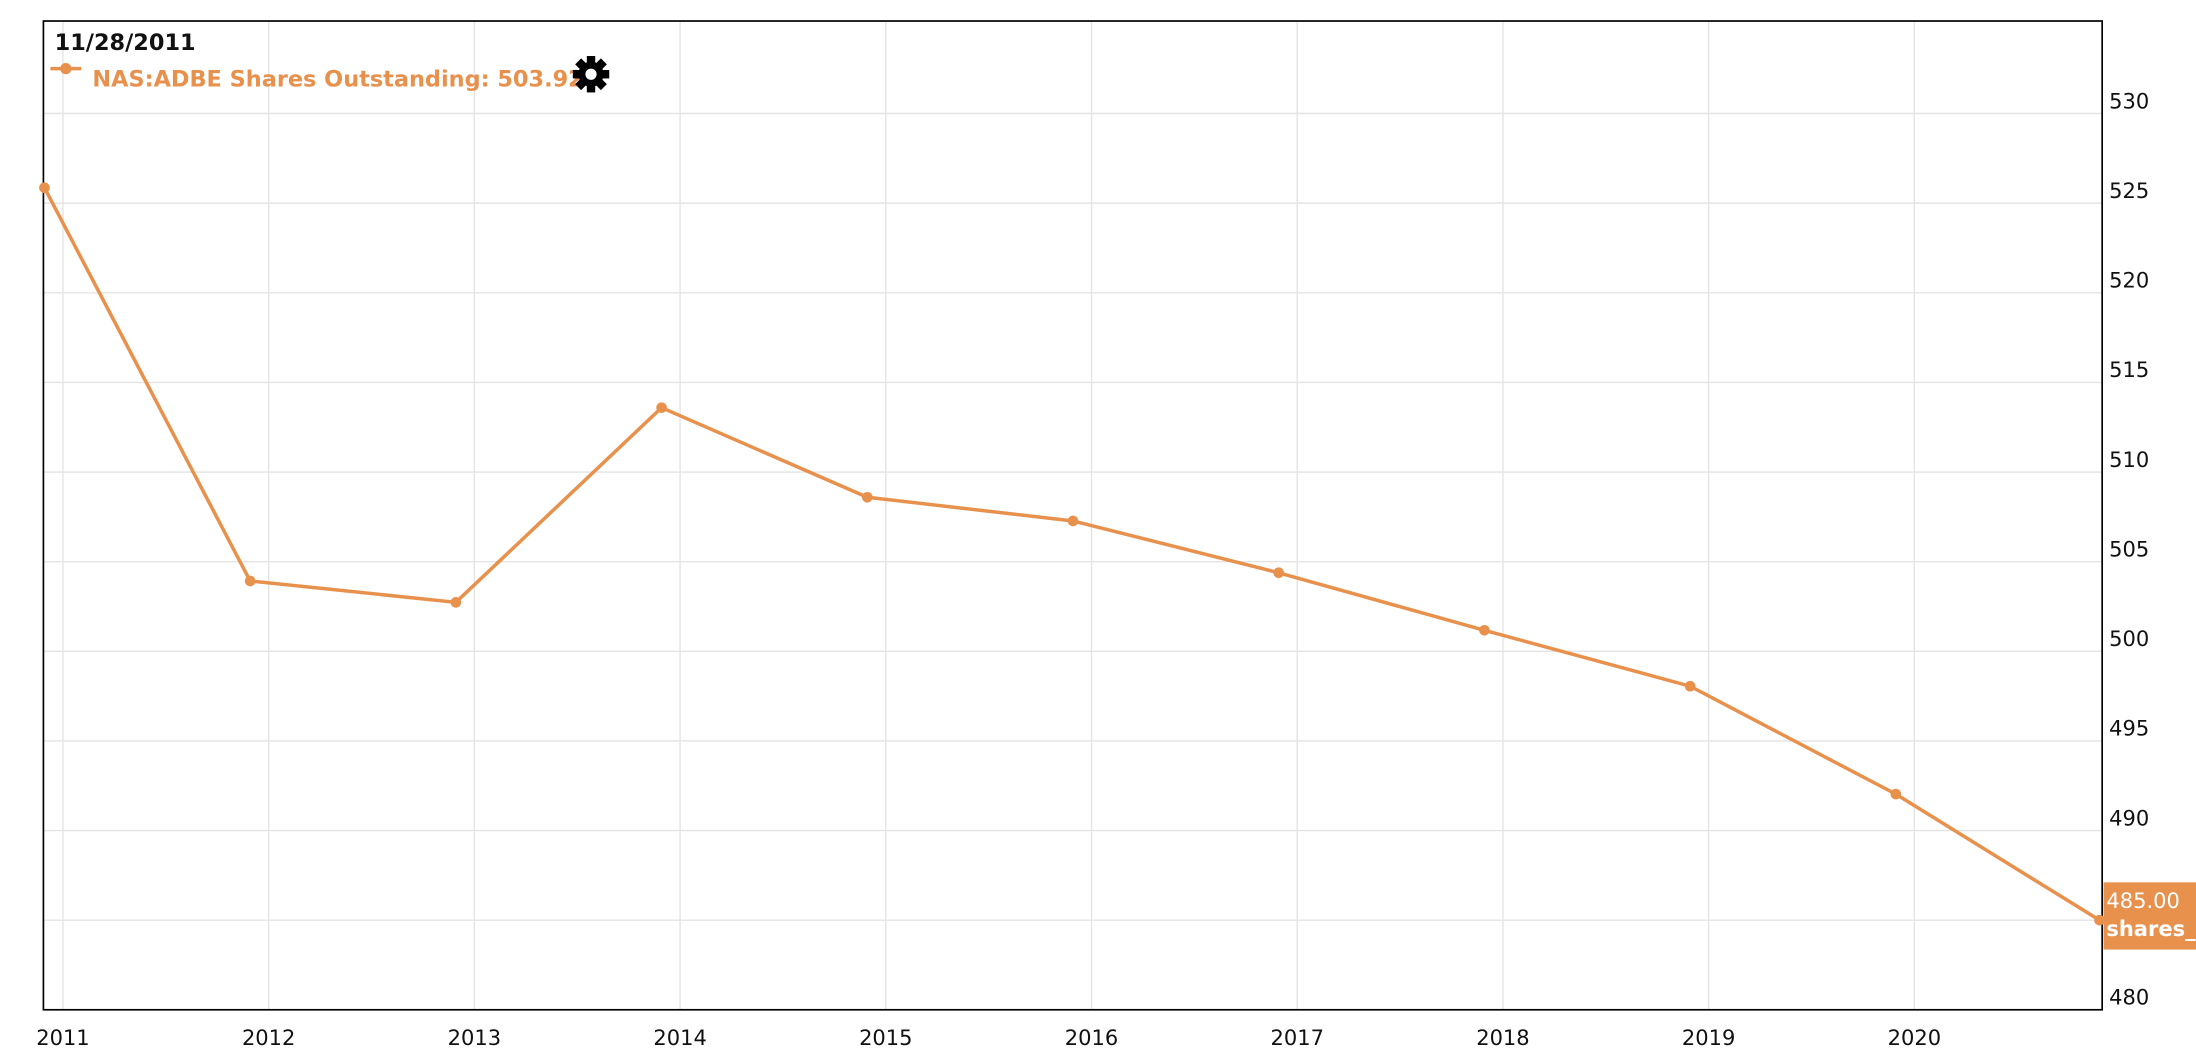 This screenshot has width=2196, height=1056. I want to click on y-tick-label: 520, so click(2129, 281).